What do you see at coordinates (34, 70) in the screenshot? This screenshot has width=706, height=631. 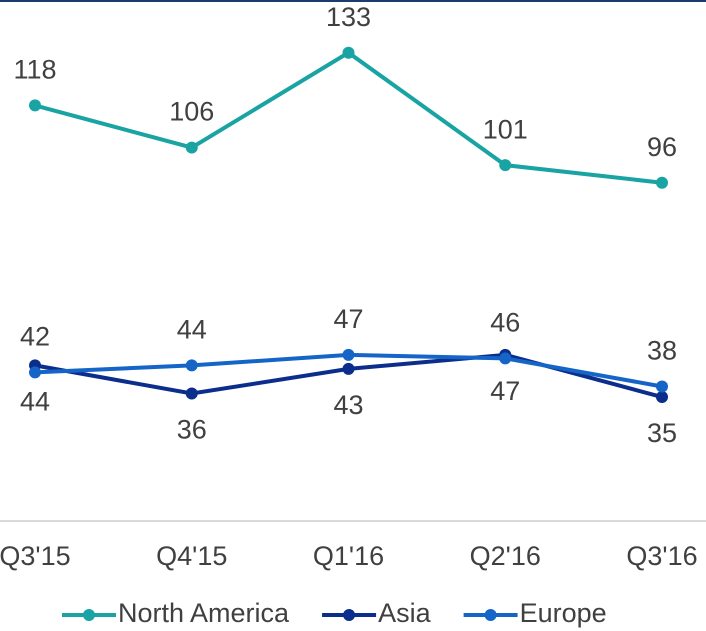 I see `data-label: 118` at bounding box center [34, 70].